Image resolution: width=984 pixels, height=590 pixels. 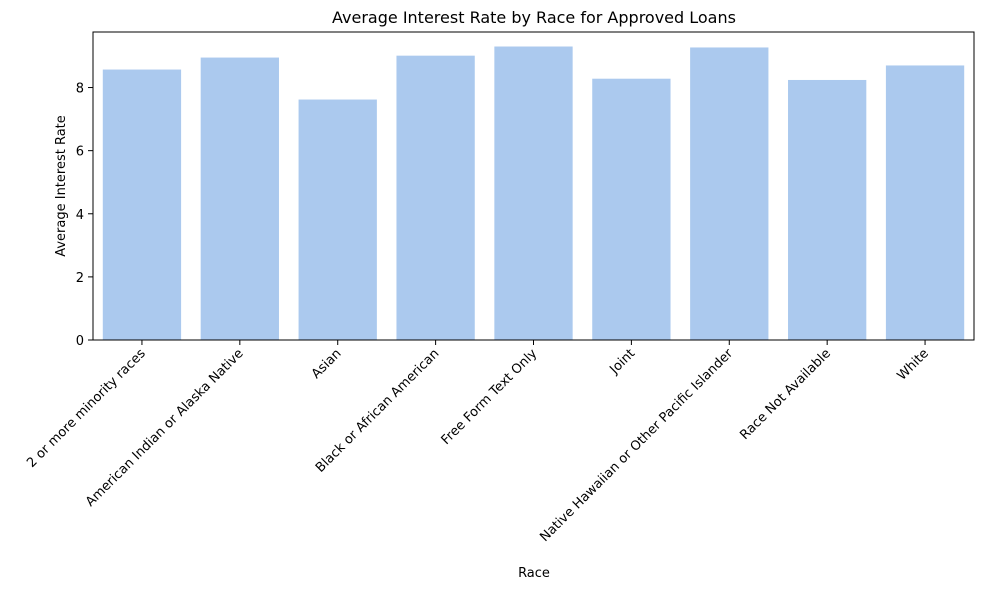 I want to click on x-tick-label-4: Free Form Text Only, so click(x=490, y=397).